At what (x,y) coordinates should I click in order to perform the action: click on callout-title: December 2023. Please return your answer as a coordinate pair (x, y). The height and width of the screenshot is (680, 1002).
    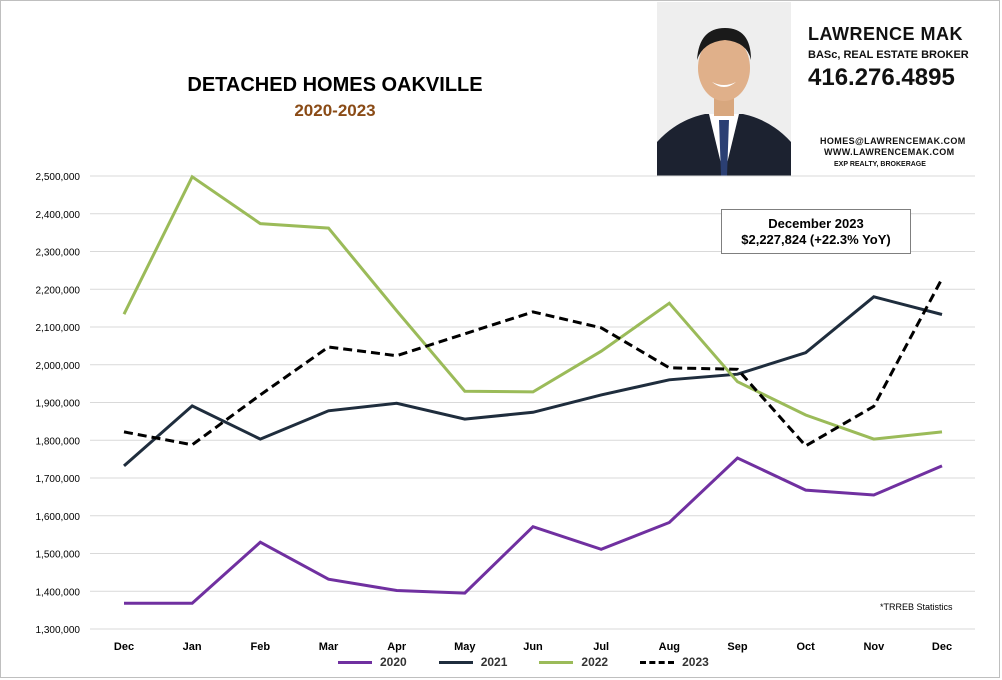
    Looking at the image, I should click on (816, 223).